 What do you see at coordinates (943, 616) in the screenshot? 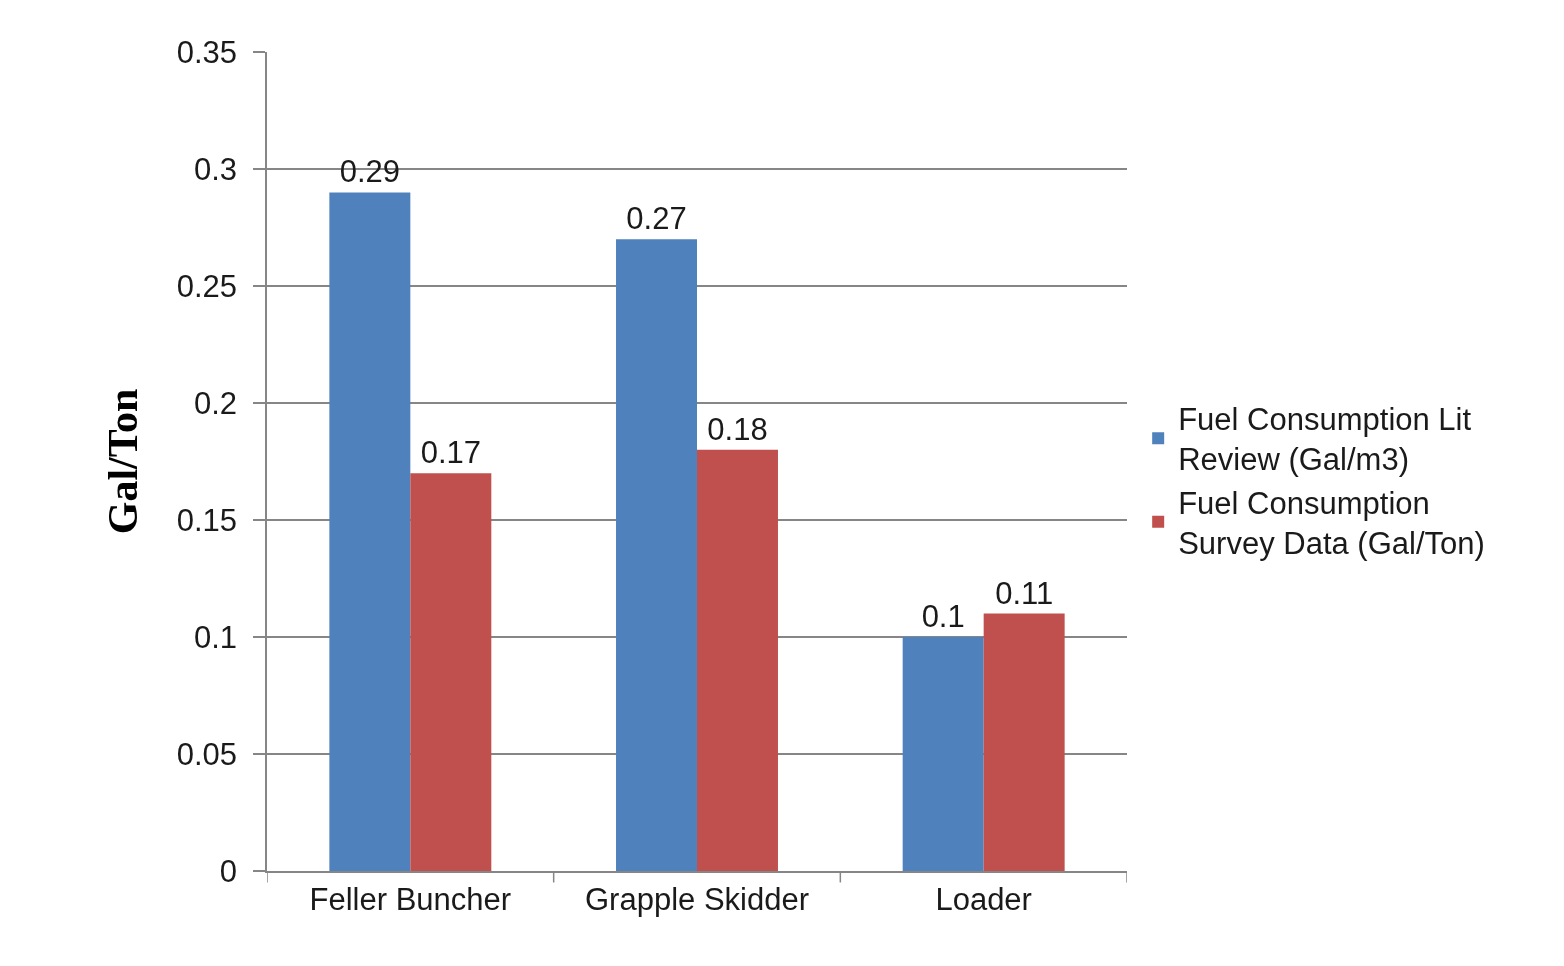
I see `data-label: 0.1` at bounding box center [943, 616].